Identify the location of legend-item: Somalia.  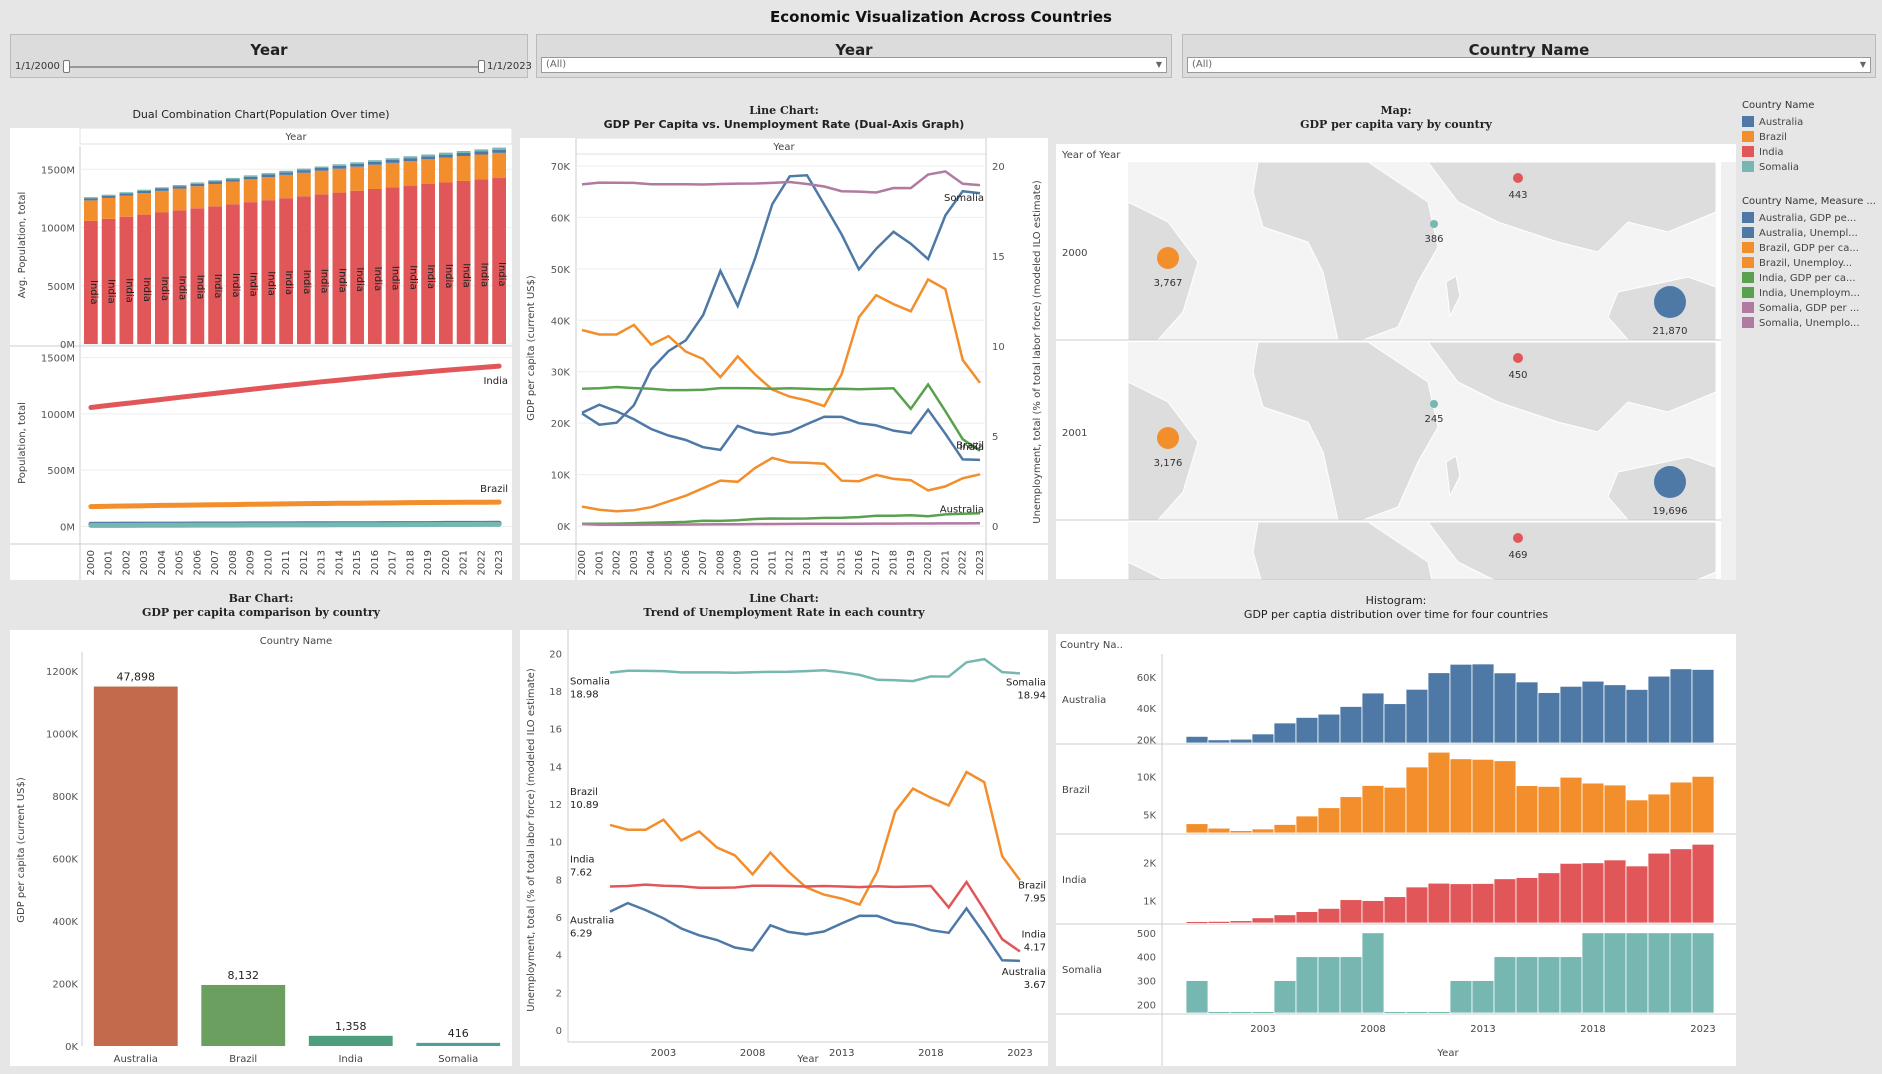
(1770, 167).